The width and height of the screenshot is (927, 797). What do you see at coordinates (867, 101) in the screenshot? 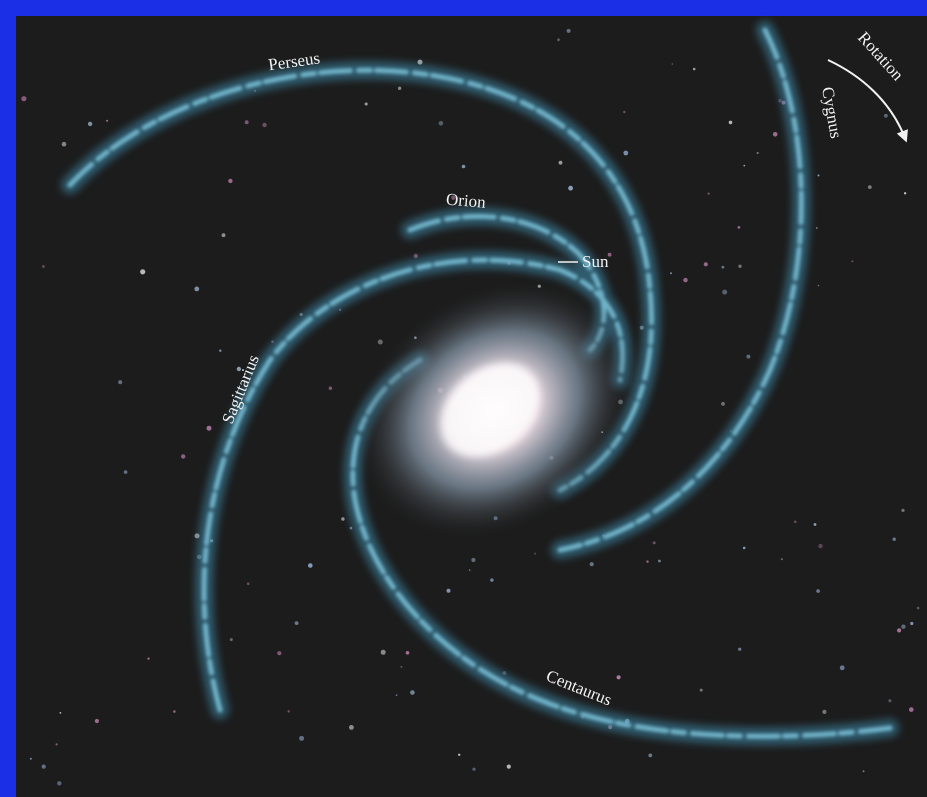
I see `rotation-arrow` at bounding box center [867, 101].